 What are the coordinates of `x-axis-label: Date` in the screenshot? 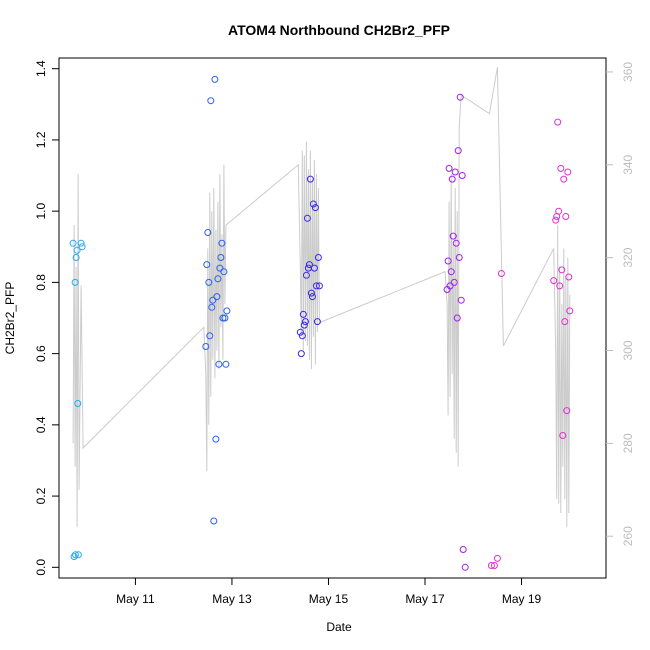 It's located at (339, 627).